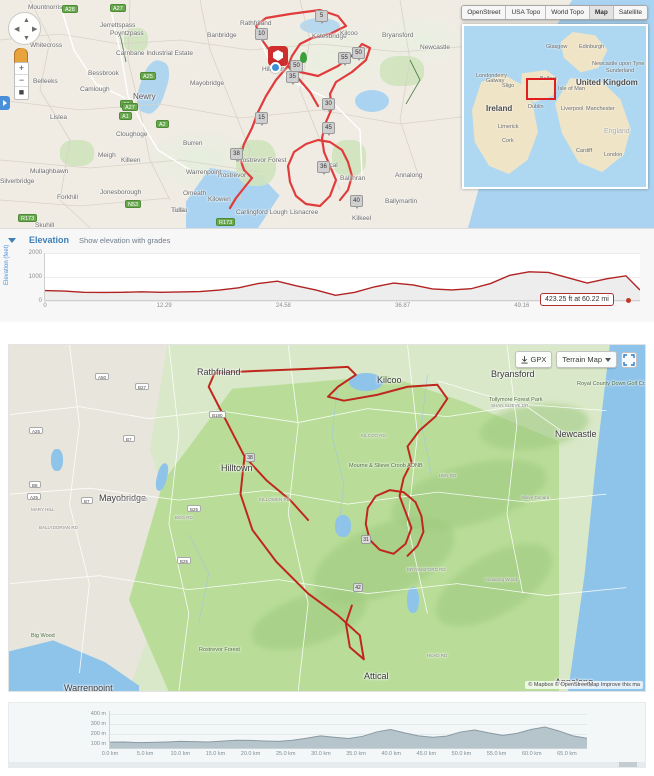 The width and height of the screenshot is (654, 776). What do you see at coordinates (236, 155) in the screenshot?
I see `mile-marker: 38` at bounding box center [236, 155].